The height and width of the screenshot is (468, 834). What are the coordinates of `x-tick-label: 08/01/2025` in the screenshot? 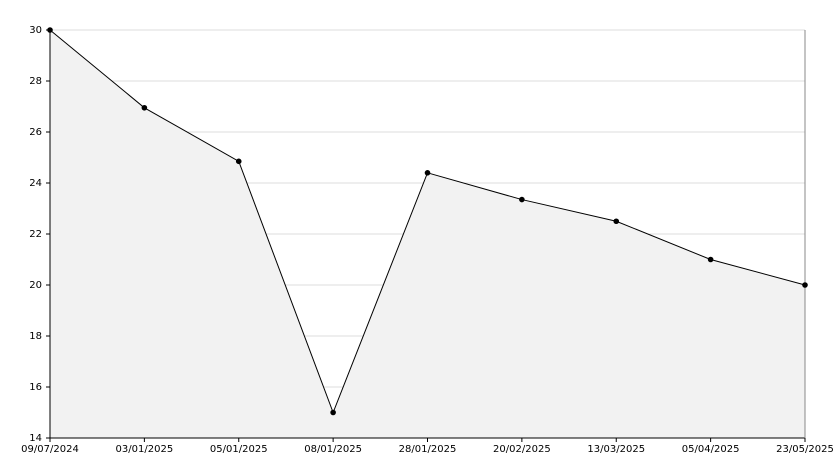 It's located at (333, 449).